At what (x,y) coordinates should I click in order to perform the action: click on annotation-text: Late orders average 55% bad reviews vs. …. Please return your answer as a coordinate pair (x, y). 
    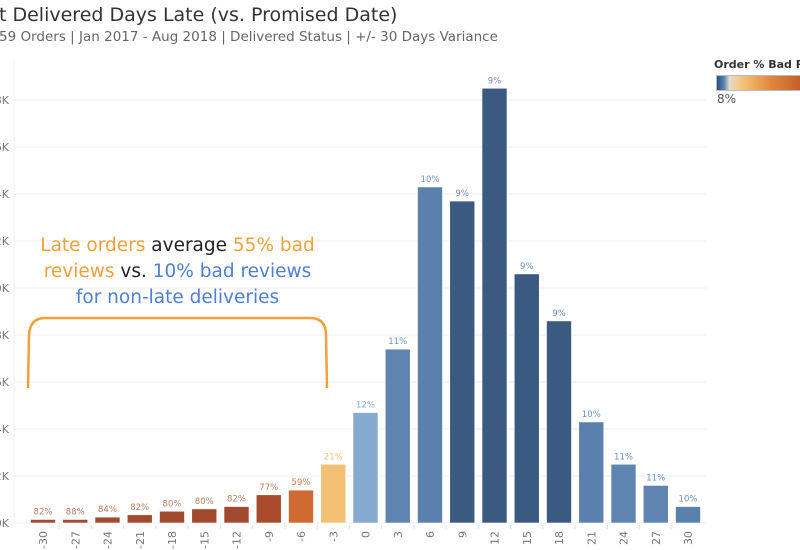
    Looking at the image, I should click on (177, 272).